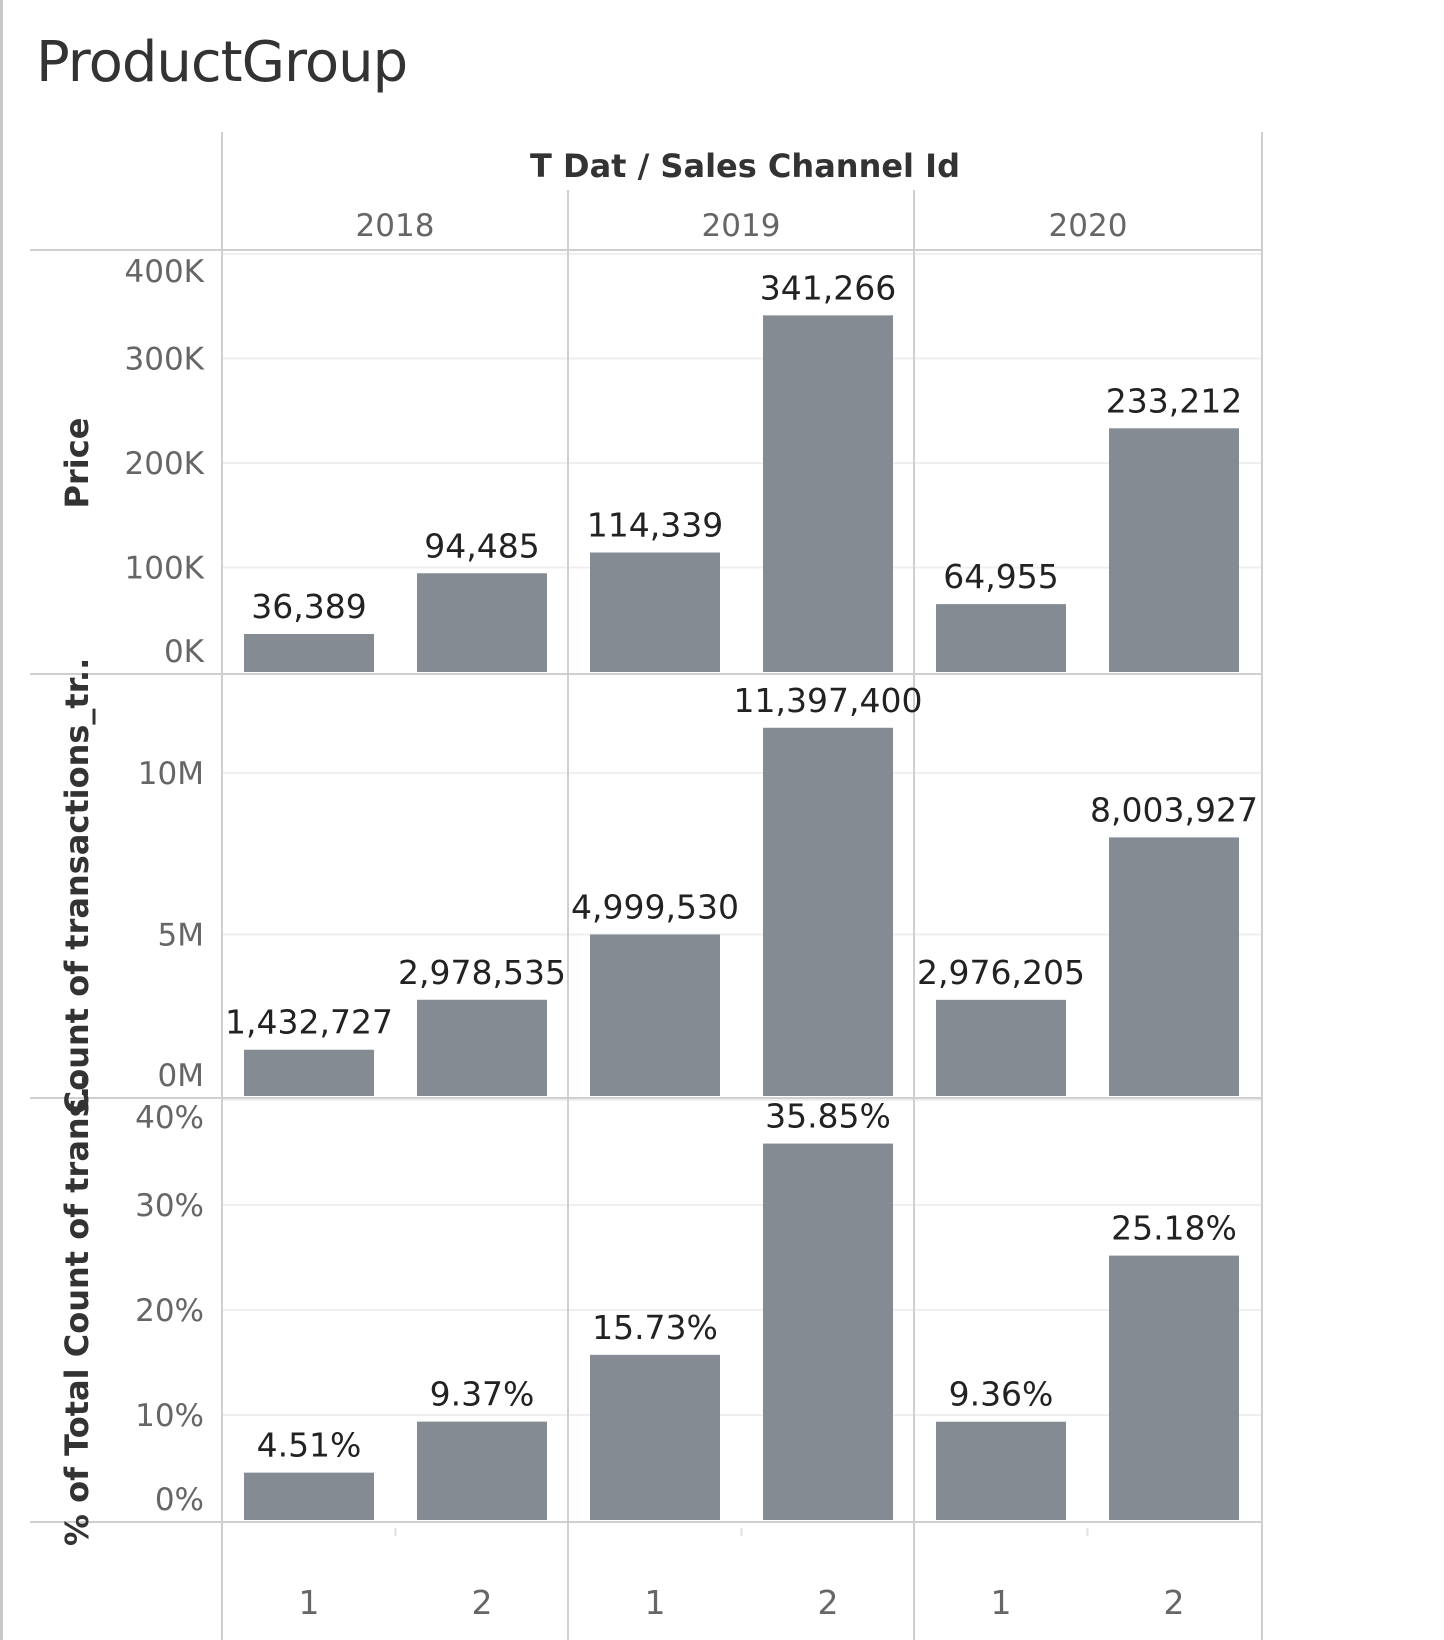 This screenshot has height=1640, width=1444. What do you see at coordinates (1001, 972) in the screenshot?
I see `data-label-count-2020-1: 2,976,205` at bounding box center [1001, 972].